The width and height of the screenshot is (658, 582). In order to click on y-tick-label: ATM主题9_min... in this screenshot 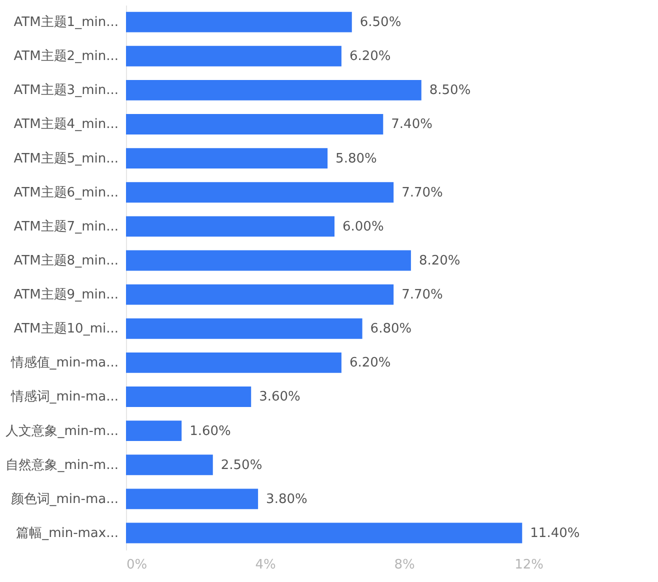, I will do `click(66, 294)`.